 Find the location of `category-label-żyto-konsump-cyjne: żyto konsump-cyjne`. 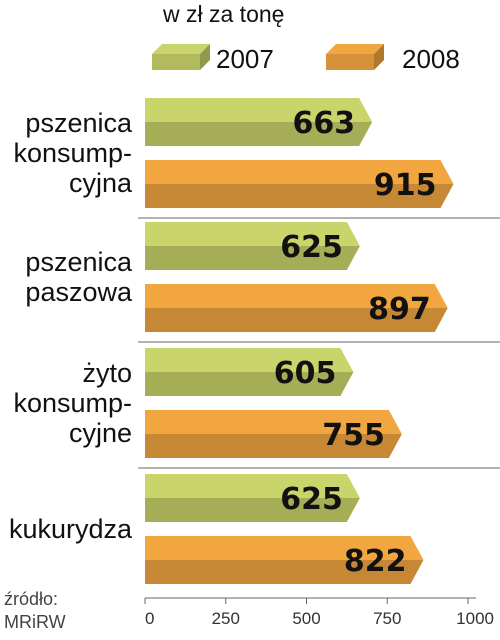

category-label-żyto-konsump-cyjne: żyto konsump-cyjne is located at coordinates (72, 403).